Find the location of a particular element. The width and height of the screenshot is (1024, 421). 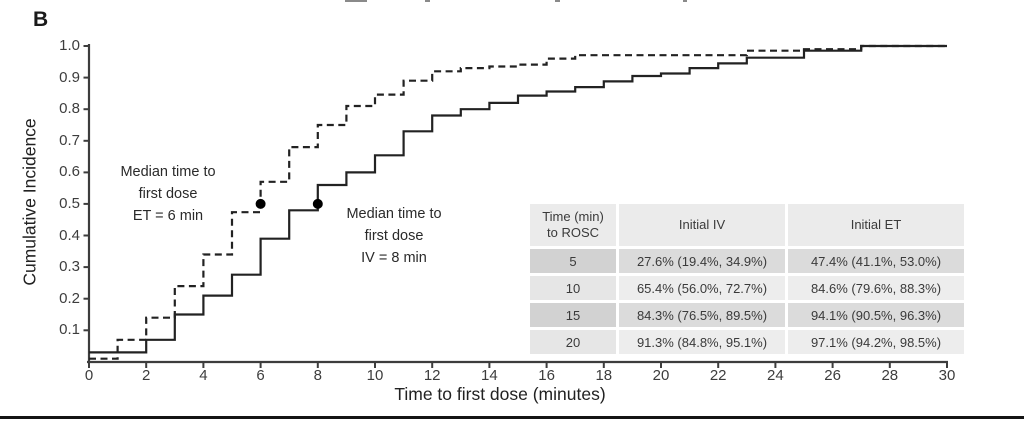

table-header-cell: Initial ET is located at coordinates (876, 225).